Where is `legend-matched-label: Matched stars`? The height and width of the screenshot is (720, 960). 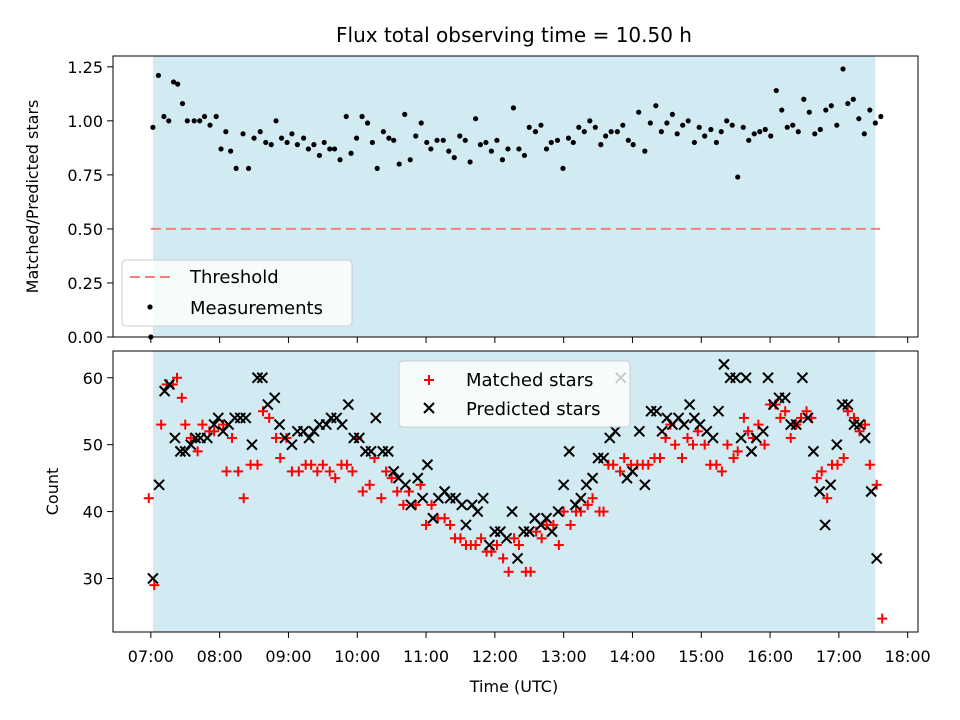 legend-matched-label: Matched stars is located at coordinates (529, 380).